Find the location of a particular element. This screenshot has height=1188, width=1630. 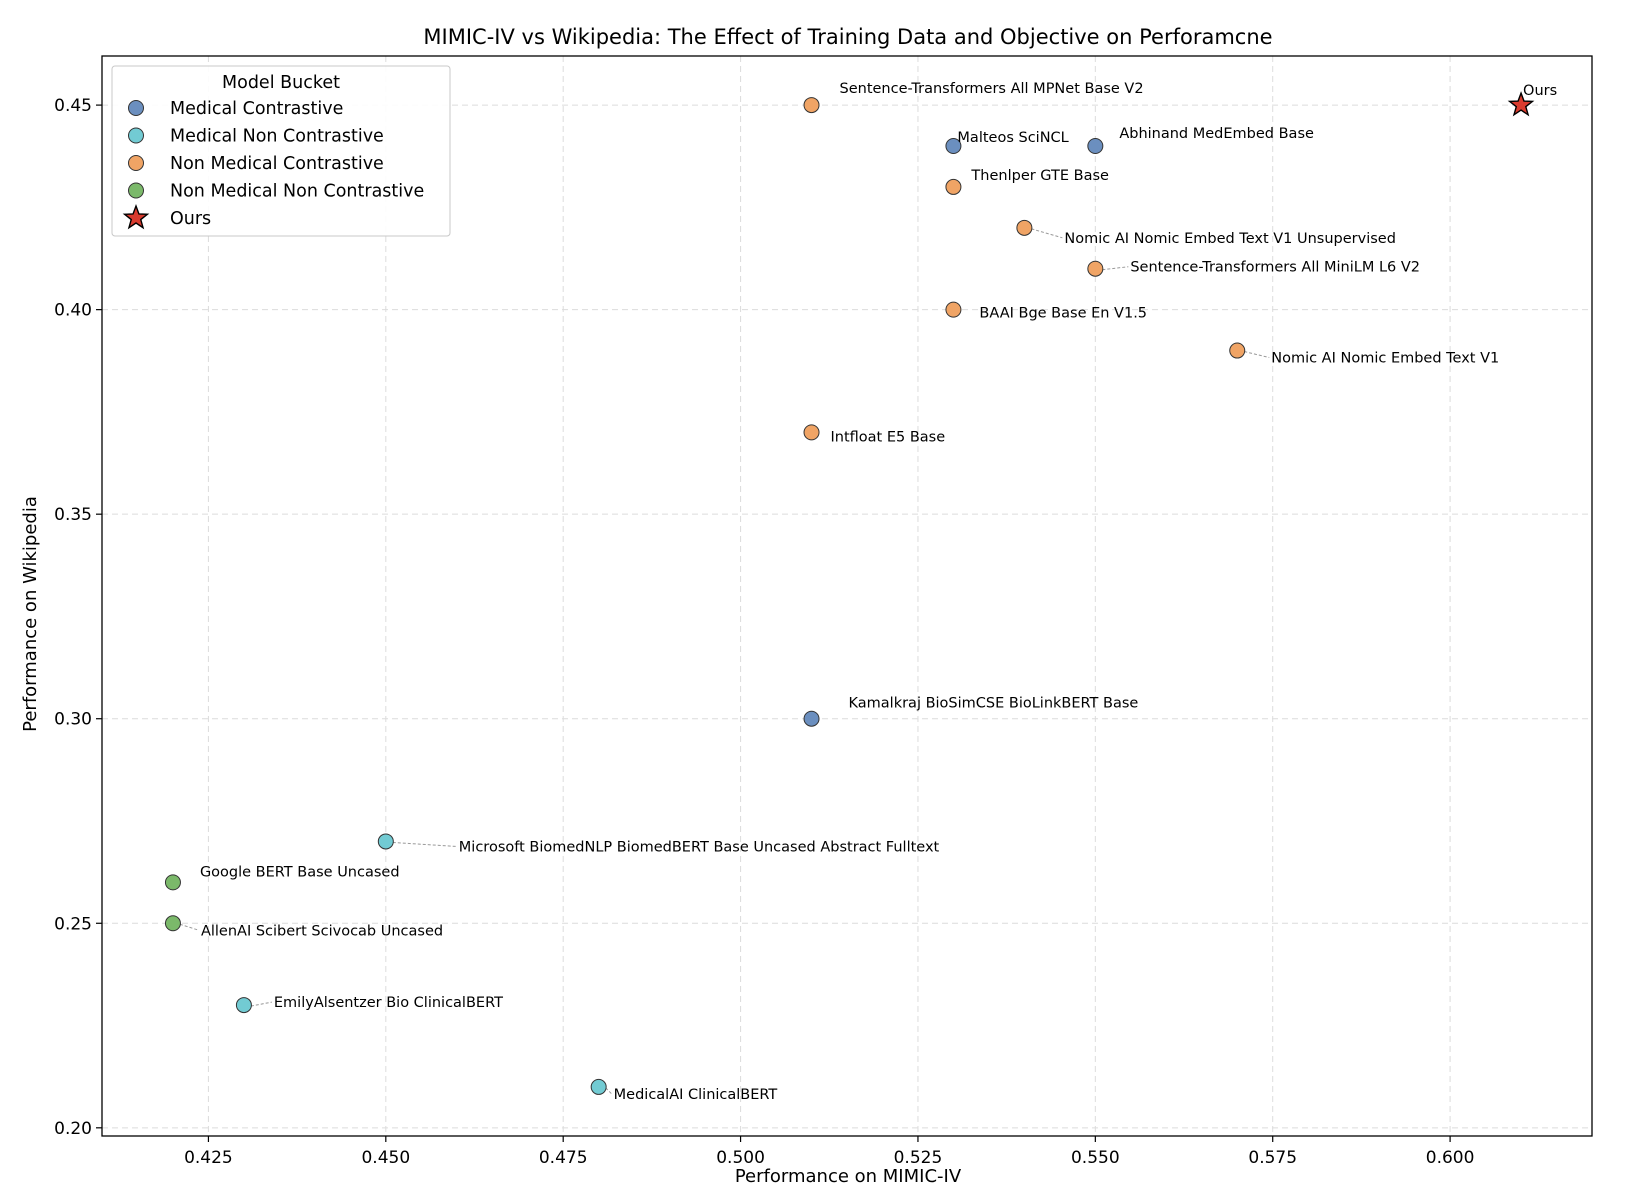

legend-entry-label: Medical Non Contrastive is located at coordinates (277, 137).